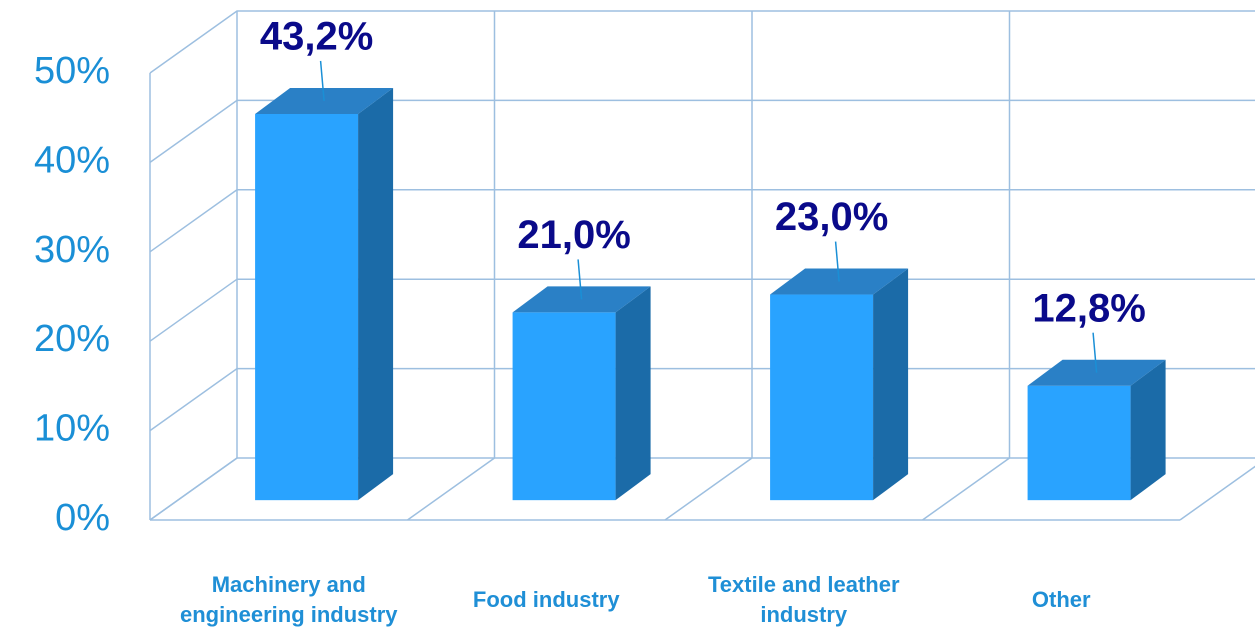  What do you see at coordinates (288, 599) in the screenshot?
I see `x-tick-label: Machinery and engineering industry` at bounding box center [288, 599].